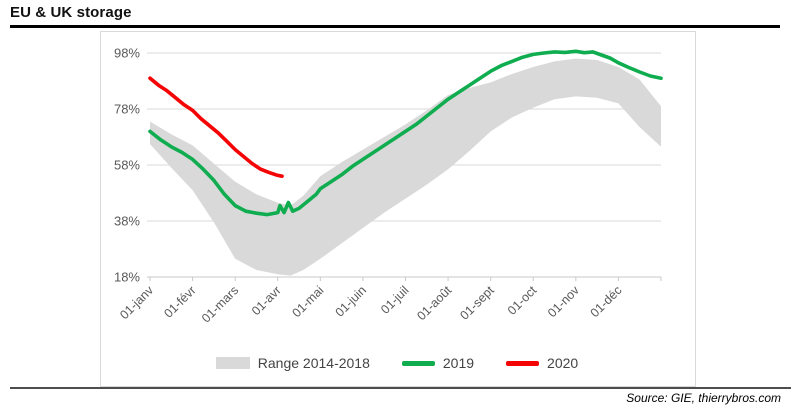  Describe the element at coordinates (127, 165) in the screenshot. I see `y-tick-label: 58%` at that location.